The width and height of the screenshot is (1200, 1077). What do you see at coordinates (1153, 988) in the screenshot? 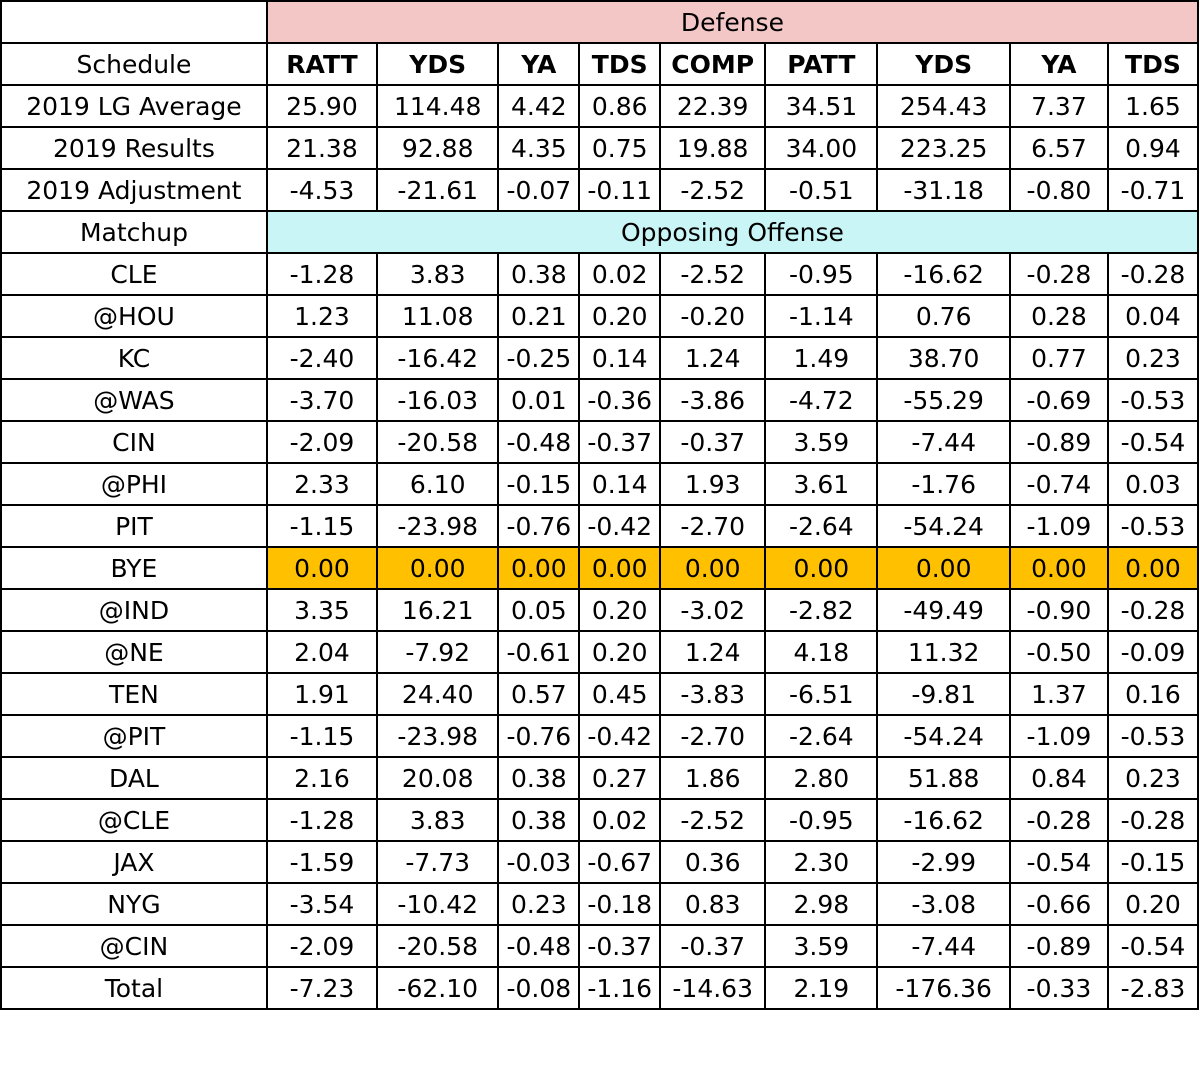
I see `value-cell: -2.83` at bounding box center [1153, 988].